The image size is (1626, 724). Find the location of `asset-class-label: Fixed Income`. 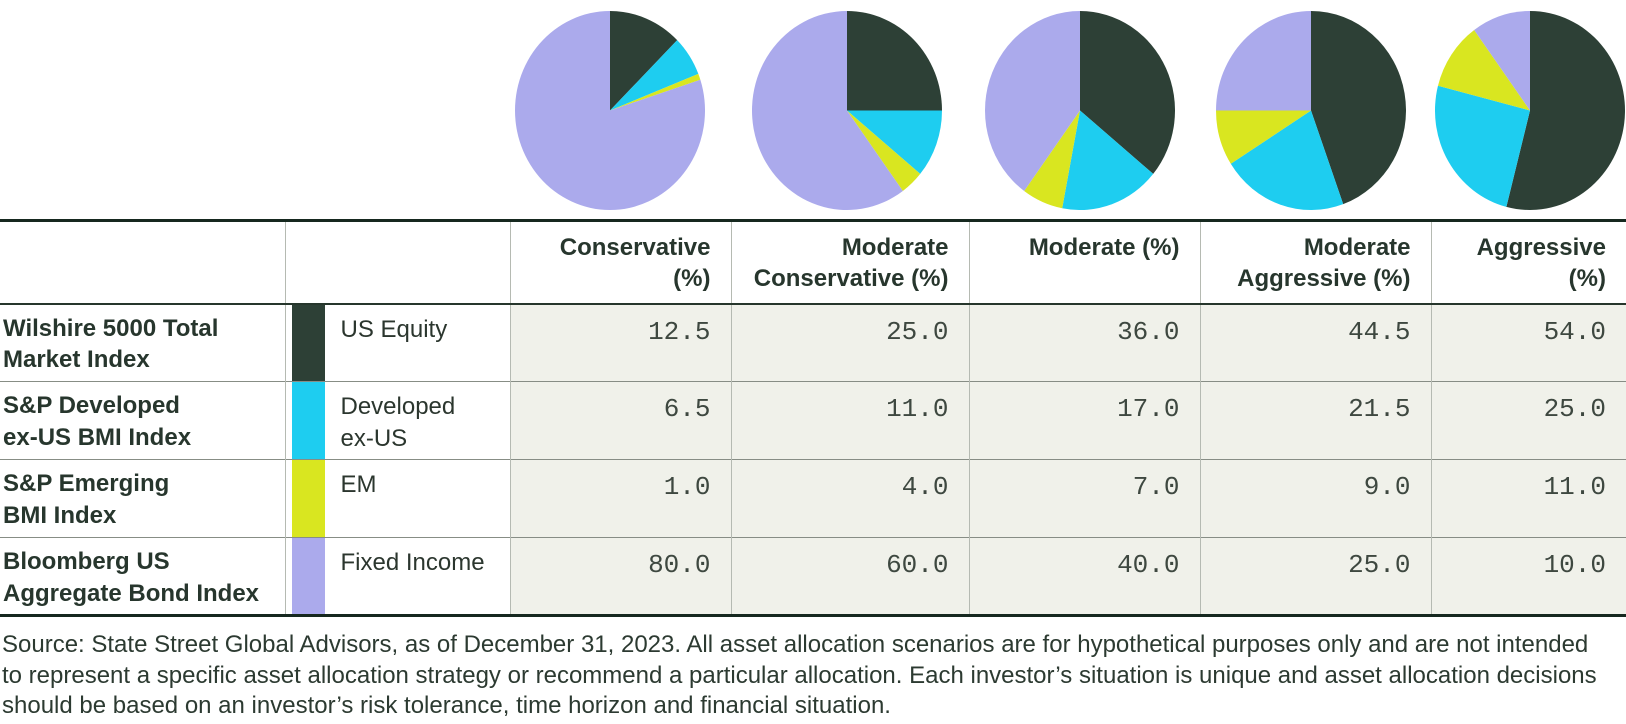

asset-class-label: Fixed Income is located at coordinates (412, 562).